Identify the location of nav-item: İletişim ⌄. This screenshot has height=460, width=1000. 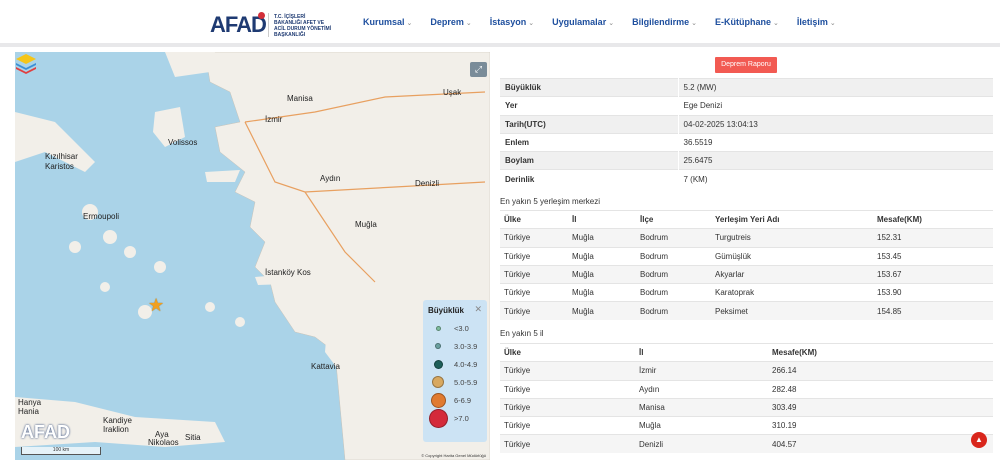
(816, 22).